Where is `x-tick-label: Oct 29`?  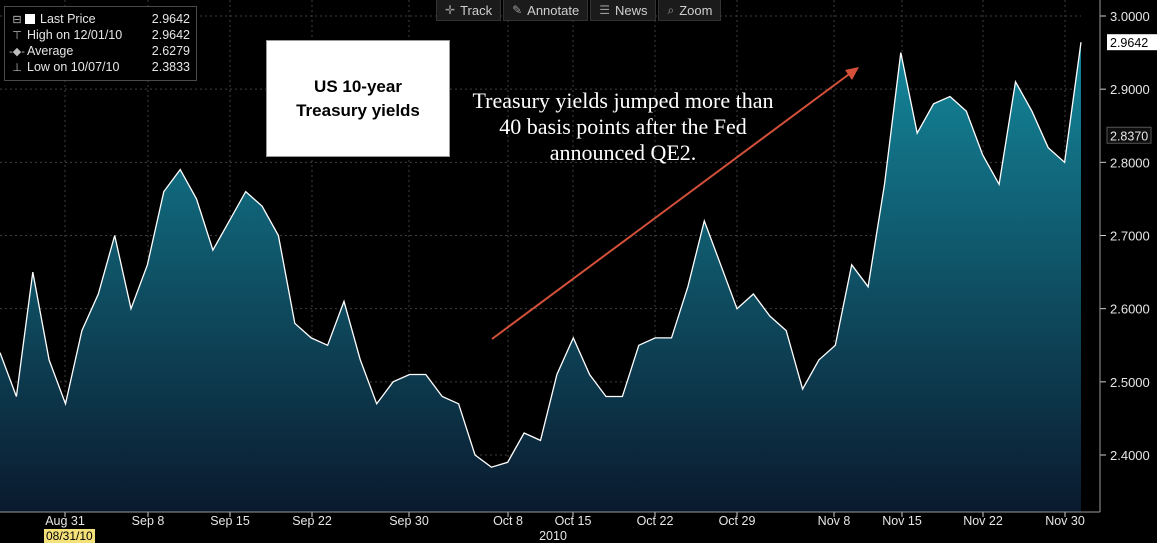 x-tick-label: Oct 29 is located at coordinates (737, 521).